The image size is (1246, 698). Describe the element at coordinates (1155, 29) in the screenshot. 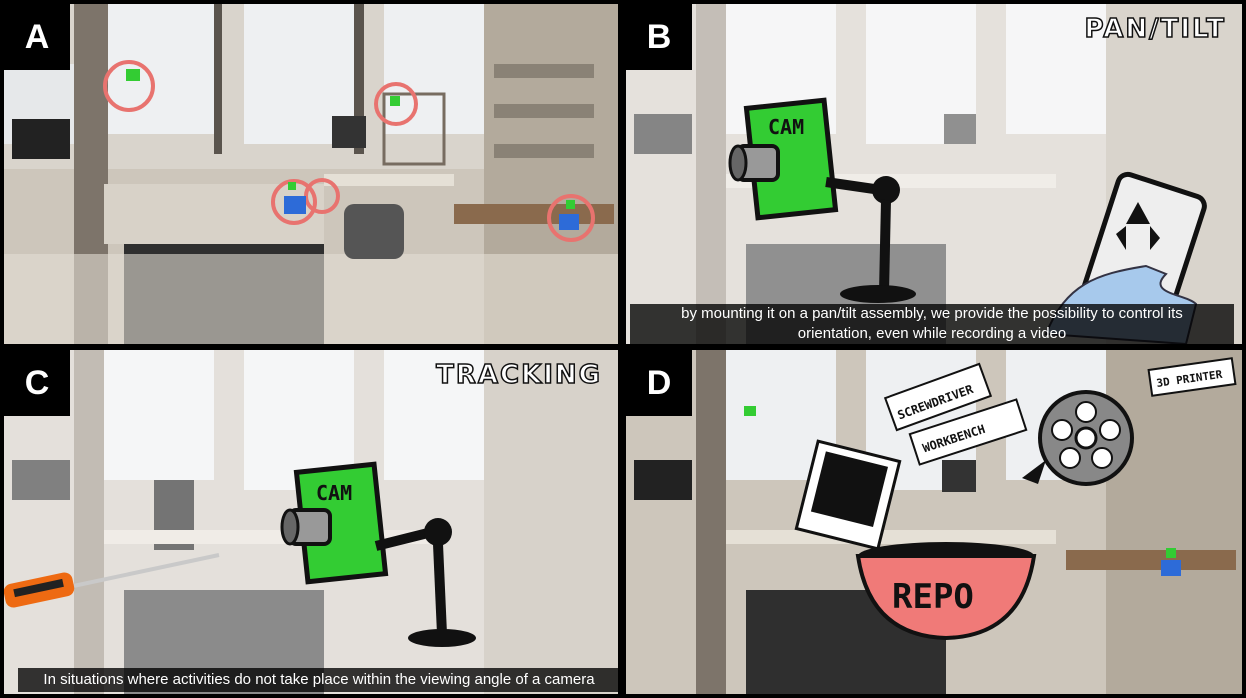

I see `feature-title-pan-tilt: PAN/TILT` at that location.